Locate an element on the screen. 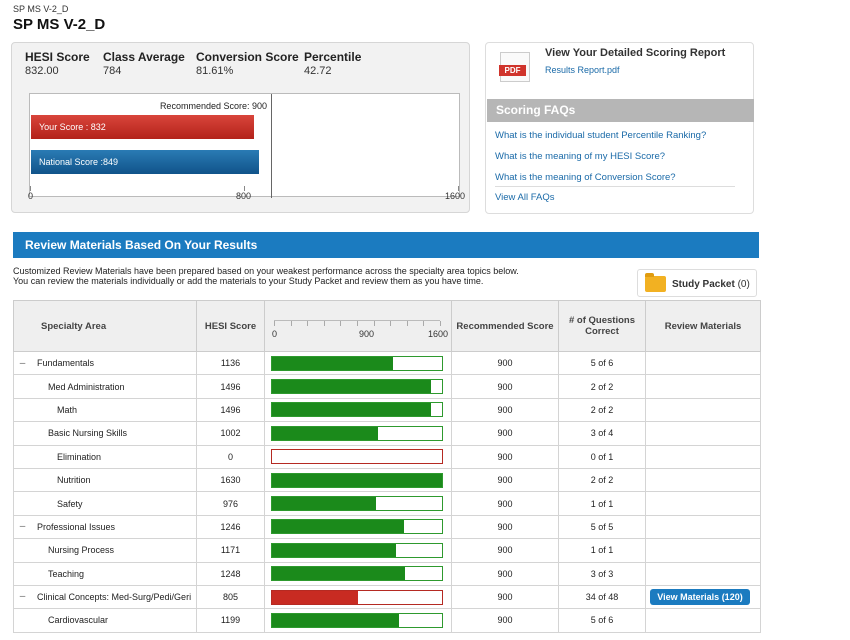 The height and width of the screenshot is (640, 850). col-questions-correct: # of Questions Correct is located at coordinates (602, 326).